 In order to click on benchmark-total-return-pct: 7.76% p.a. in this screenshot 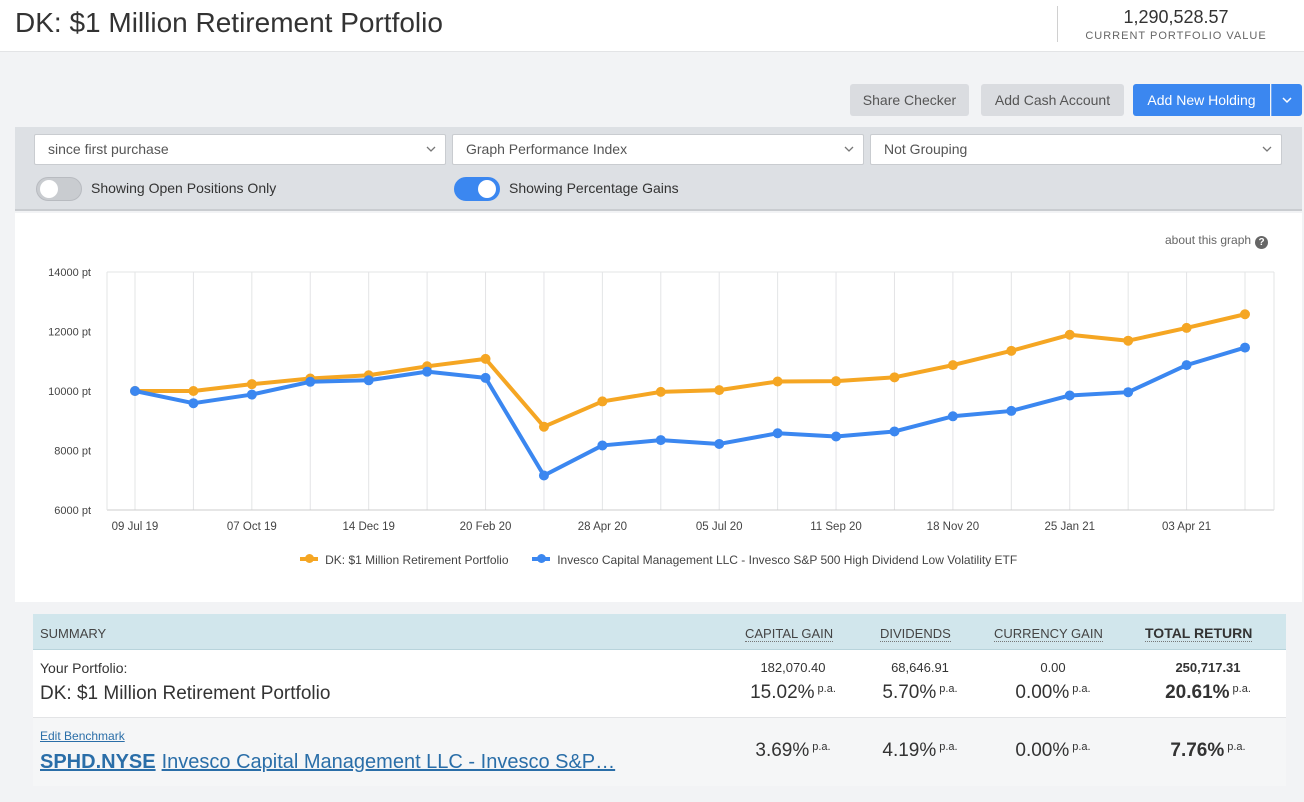, I will do `click(1208, 751)`.